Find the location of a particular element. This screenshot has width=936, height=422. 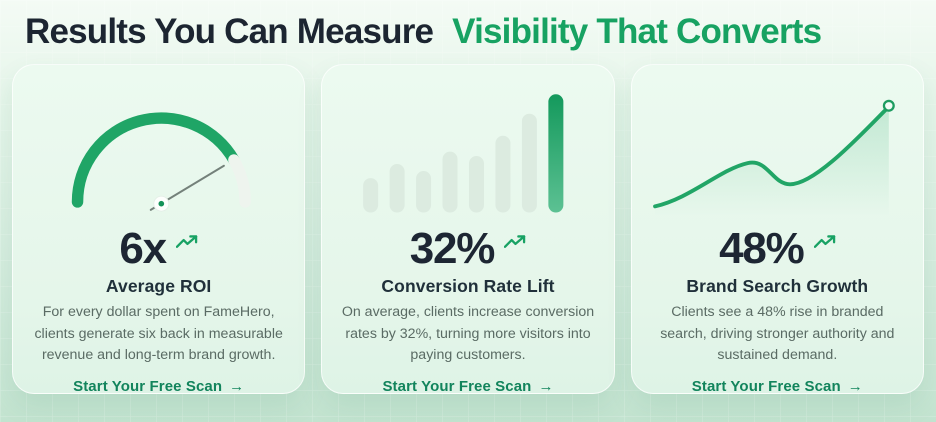

line-chart is located at coordinates (777, 149).